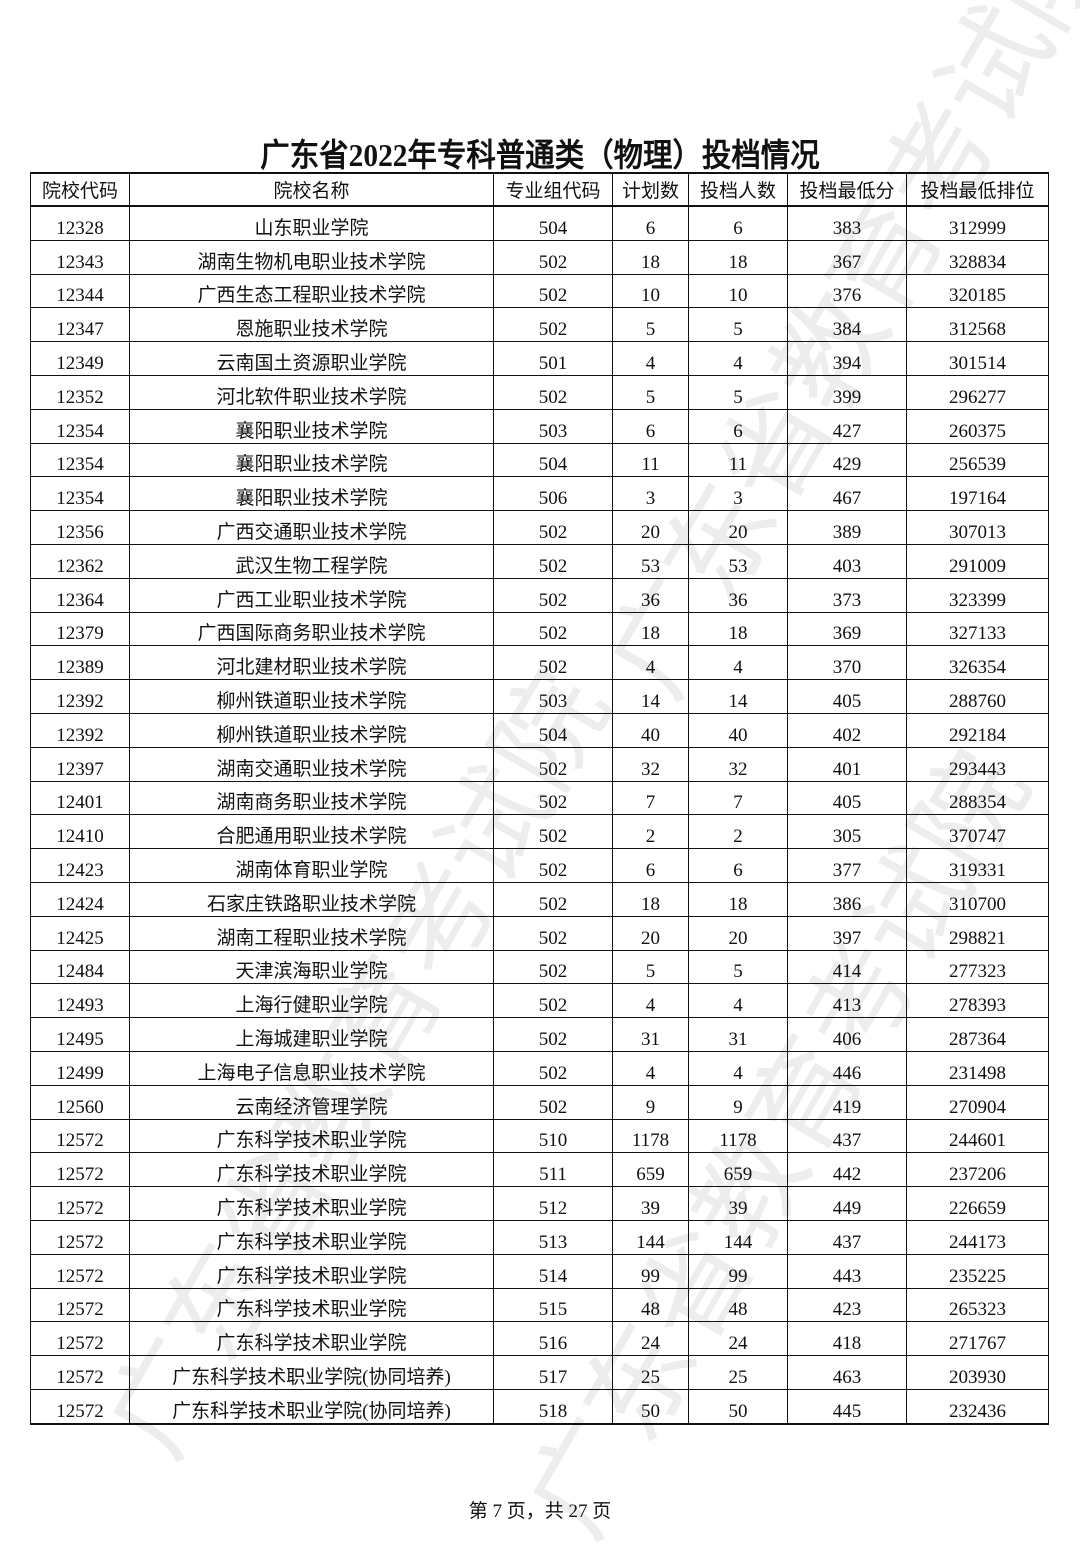 The image size is (1080, 1560). I want to click on min-score: 406, so click(847, 1034).